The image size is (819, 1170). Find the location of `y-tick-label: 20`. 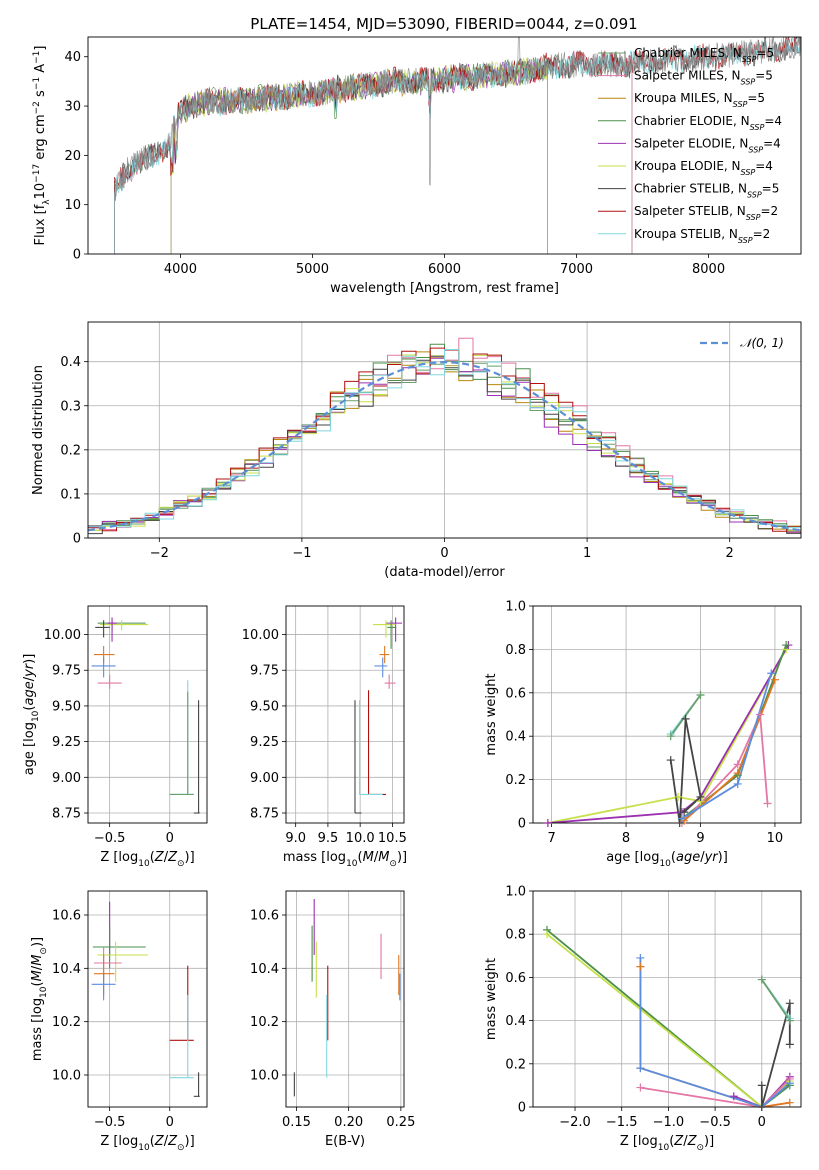

y-tick-label: 20 is located at coordinates (72, 156).